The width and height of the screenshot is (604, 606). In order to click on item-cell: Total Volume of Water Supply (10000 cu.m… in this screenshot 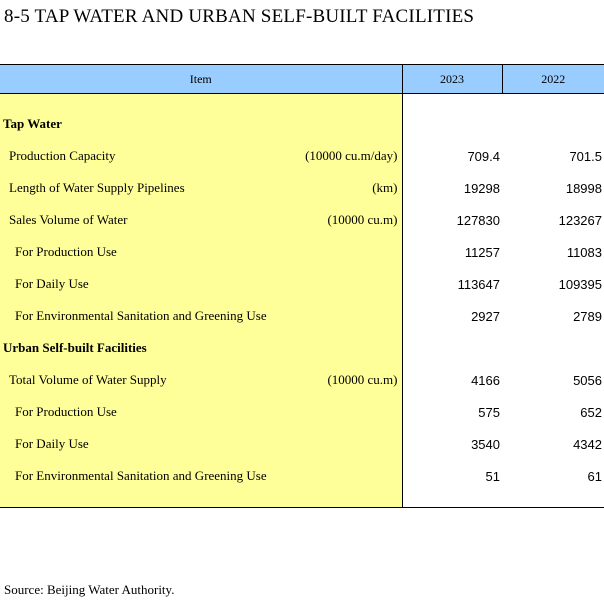, I will do `click(201, 380)`.